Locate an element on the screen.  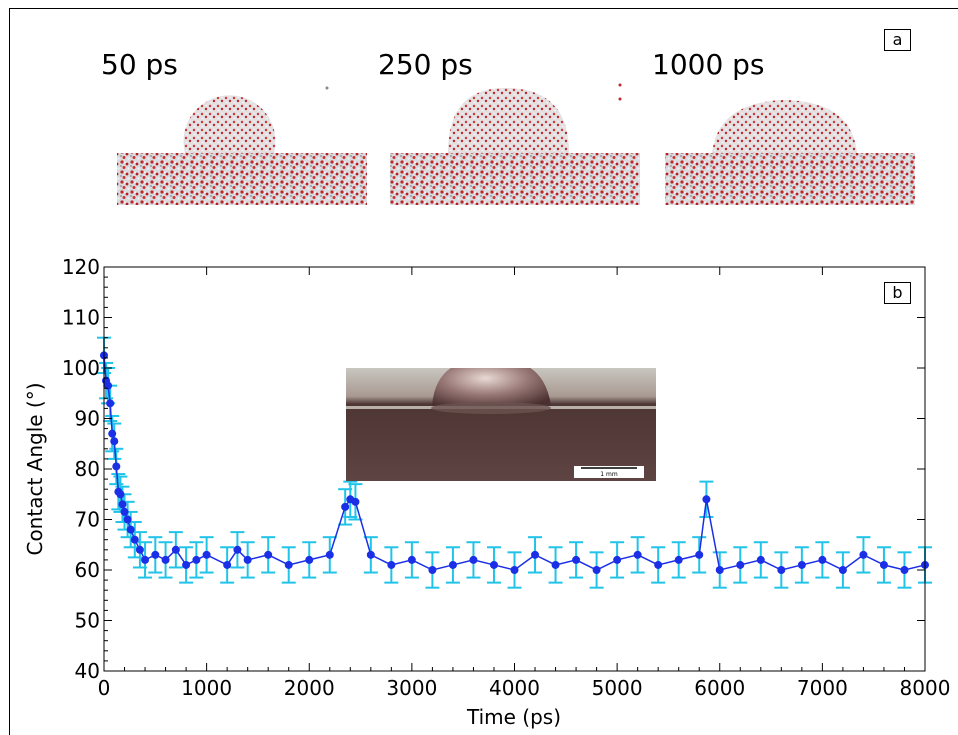
md-snapshots is located at coordinates (516, 144).